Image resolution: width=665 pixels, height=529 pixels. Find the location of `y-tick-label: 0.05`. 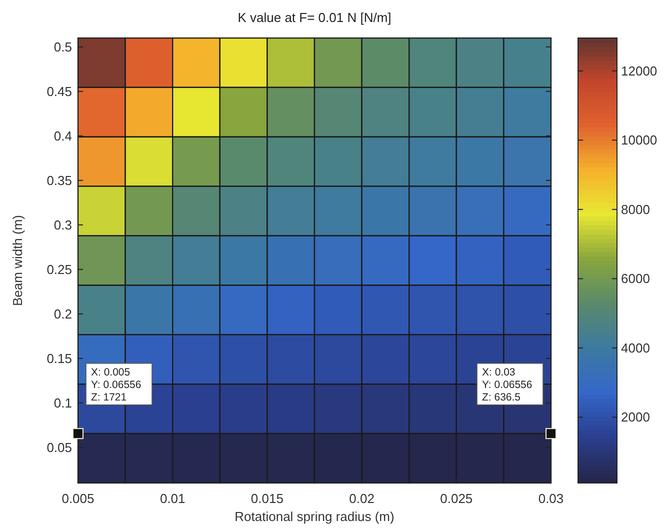

y-tick-label: 0.05 is located at coordinates (59, 447).